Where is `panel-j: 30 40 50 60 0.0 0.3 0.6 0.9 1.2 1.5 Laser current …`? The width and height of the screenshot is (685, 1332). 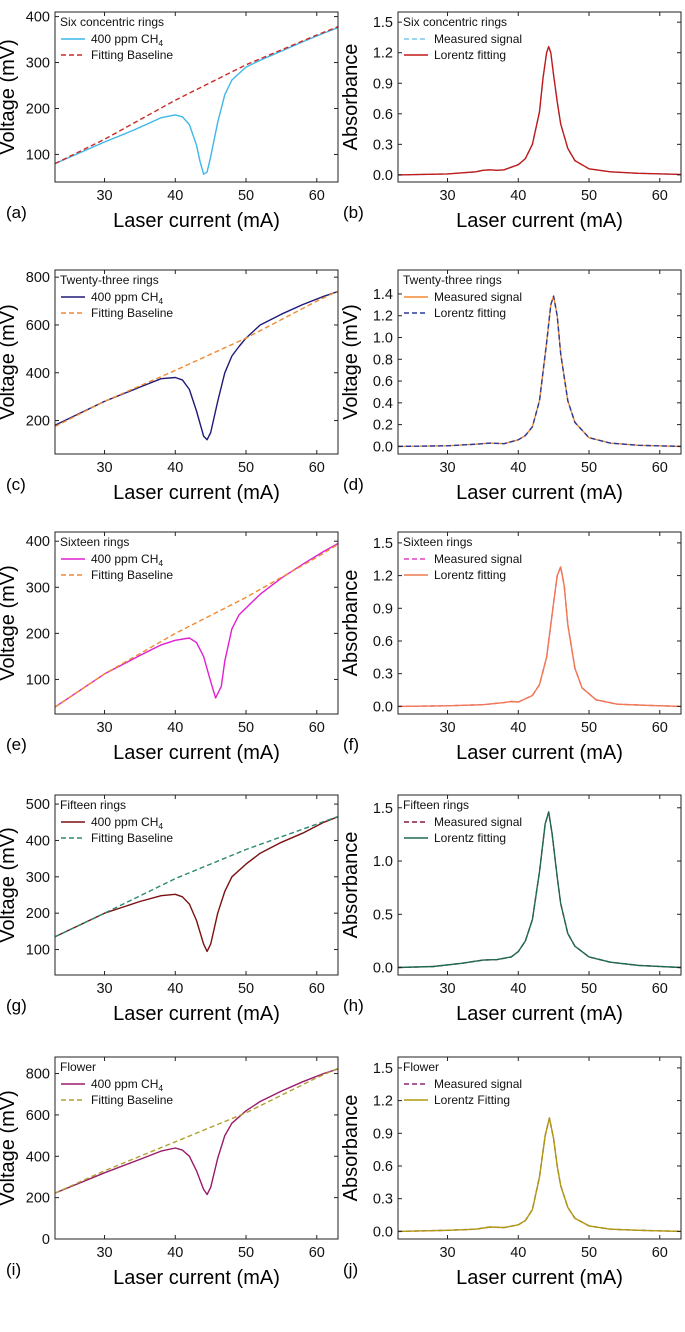
panel-j: 30 40 50 60 0.0 0.3 0.6 0.9 1.2 1.5 Laser current … is located at coordinates (511, 1172).